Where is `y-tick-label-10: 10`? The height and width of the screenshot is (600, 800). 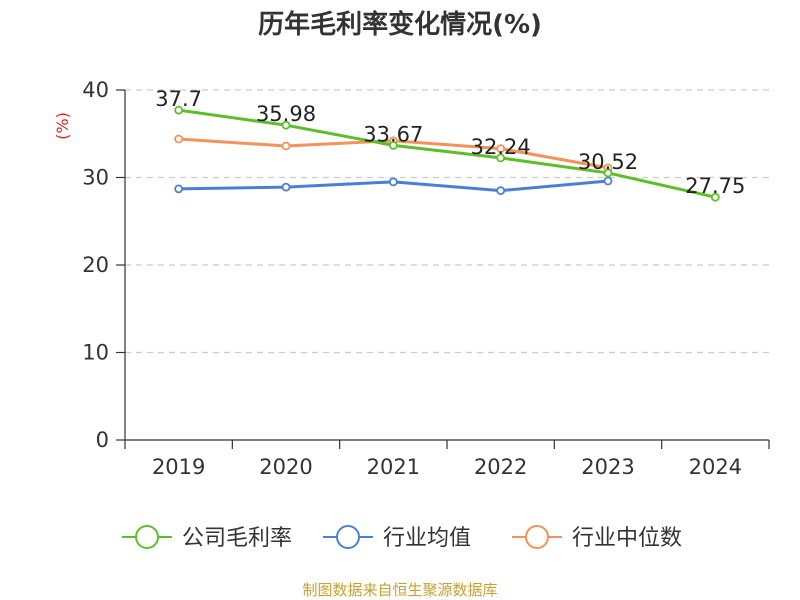 y-tick-label-10: 10 is located at coordinates (95, 353).